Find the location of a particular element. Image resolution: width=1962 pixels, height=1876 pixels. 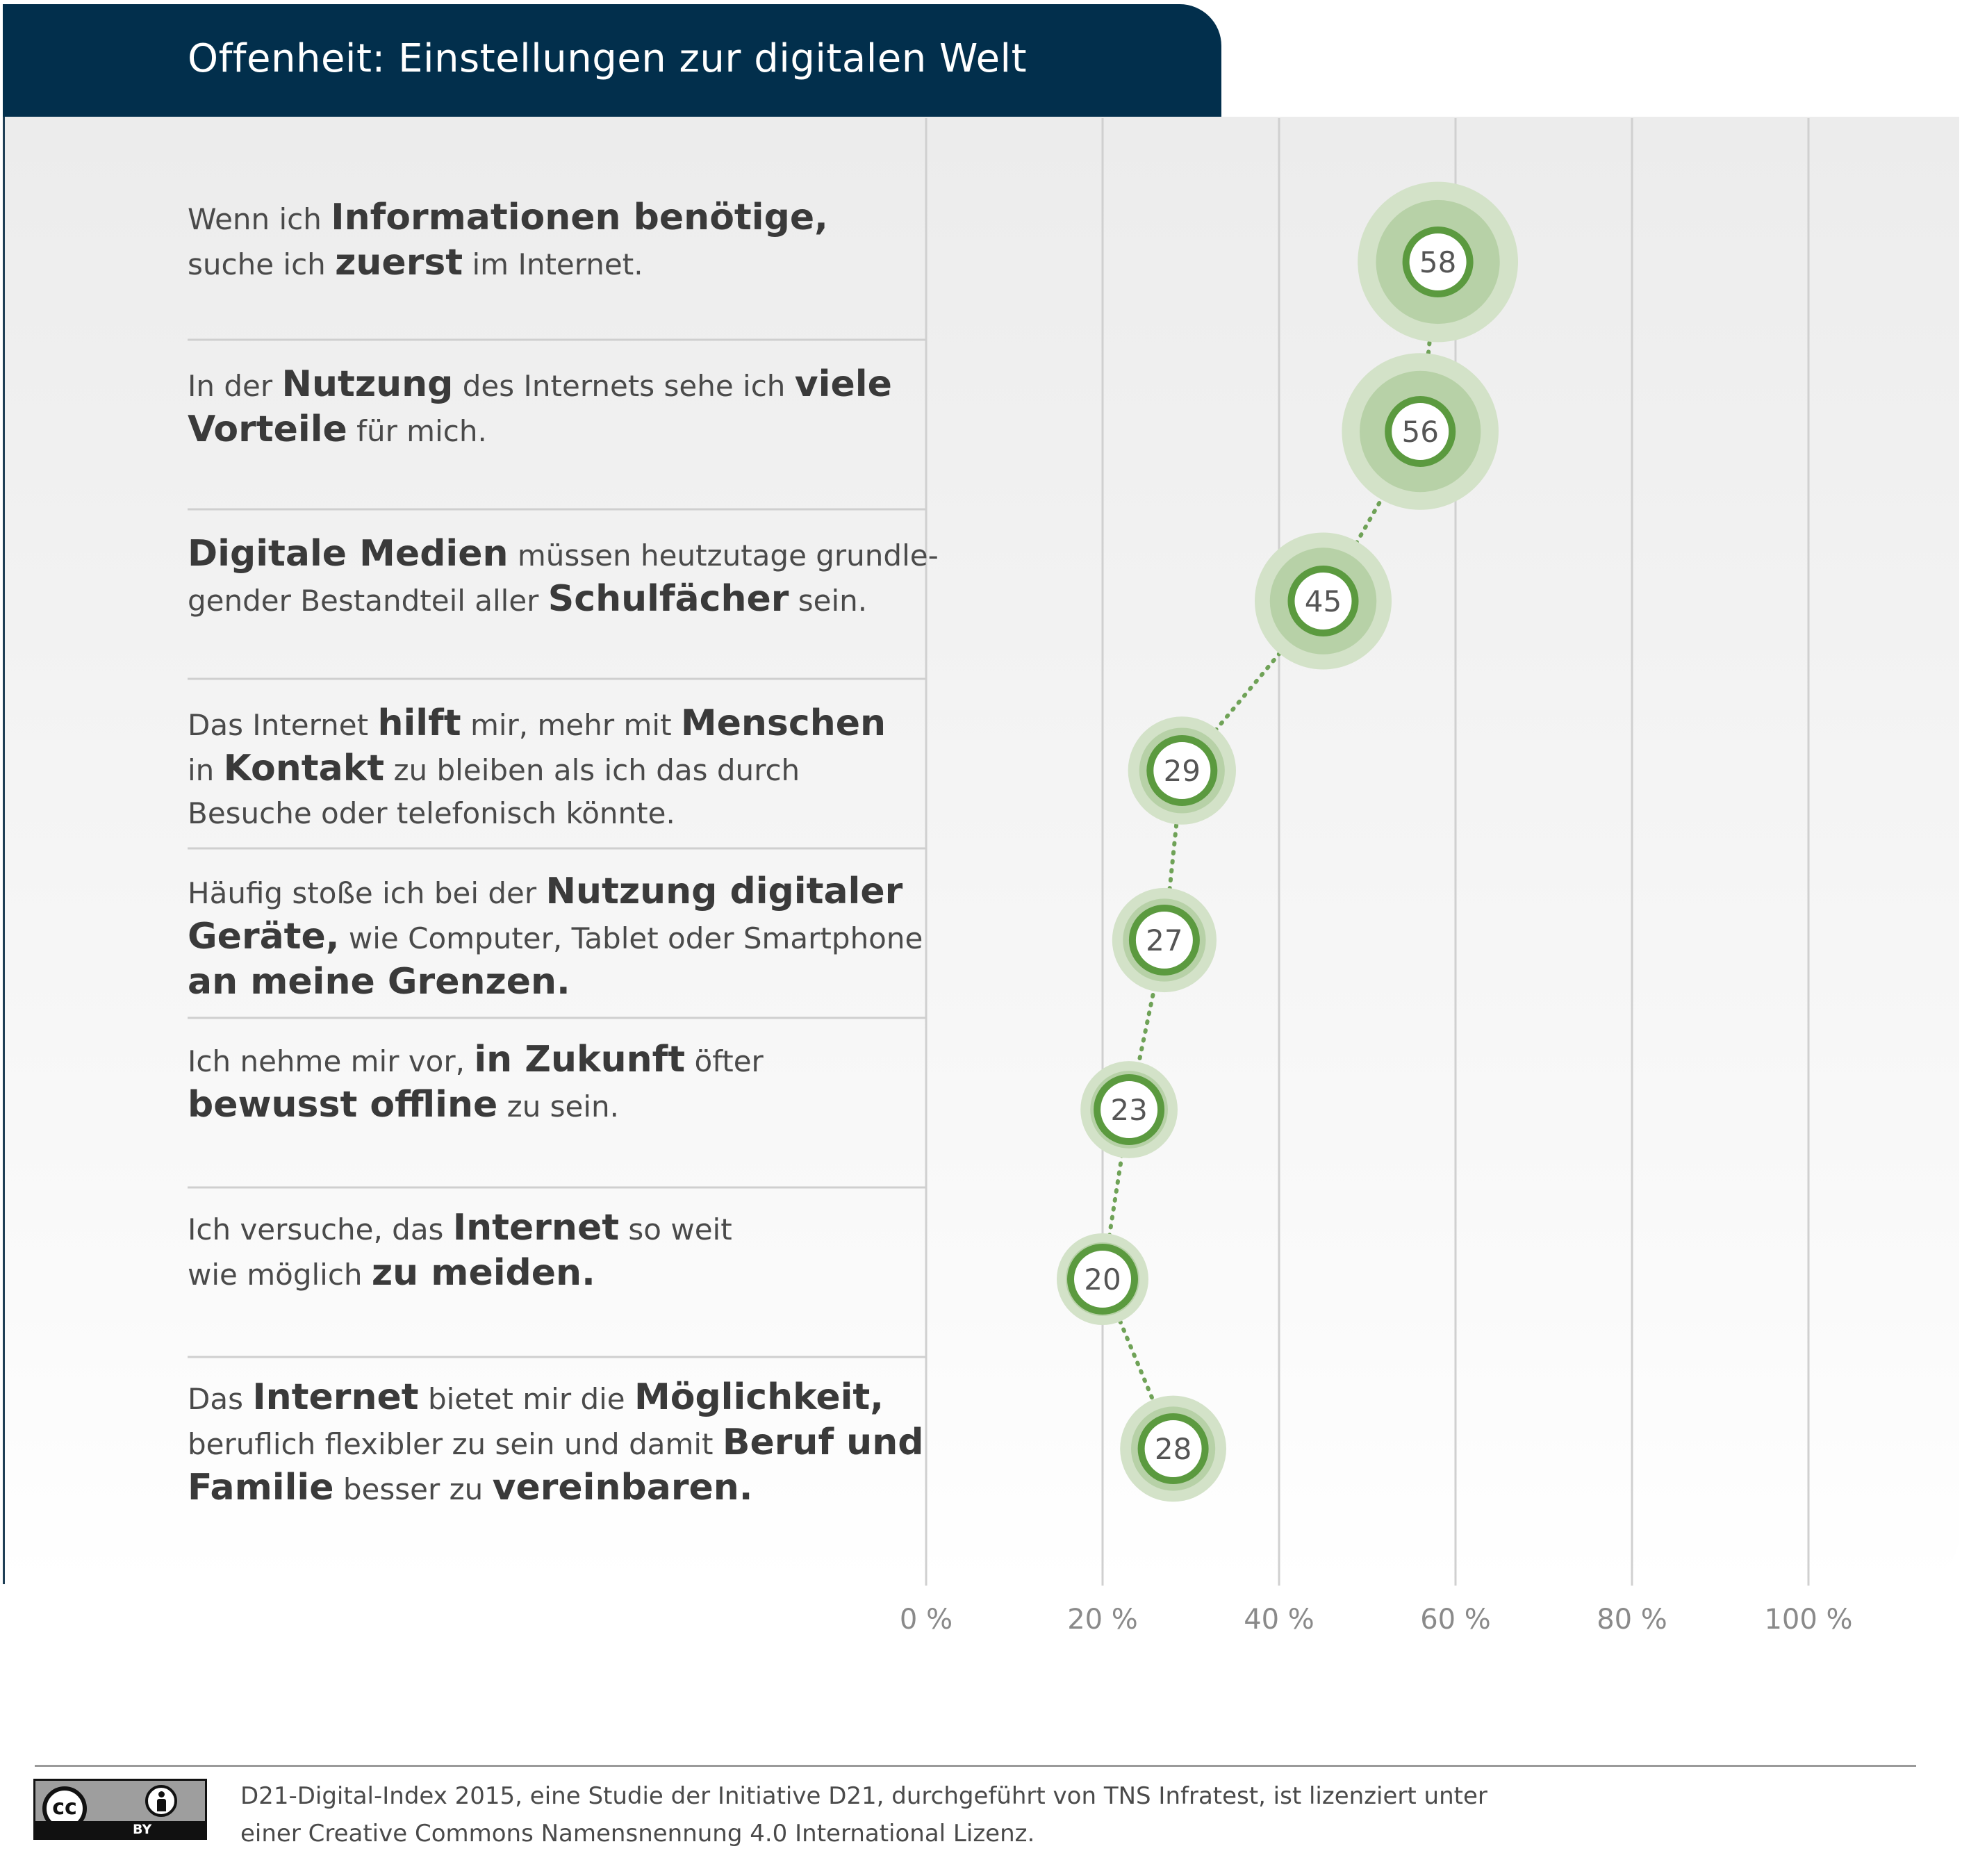

statement-line: suche ich zuerst im Internet. is located at coordinates (508, 263).